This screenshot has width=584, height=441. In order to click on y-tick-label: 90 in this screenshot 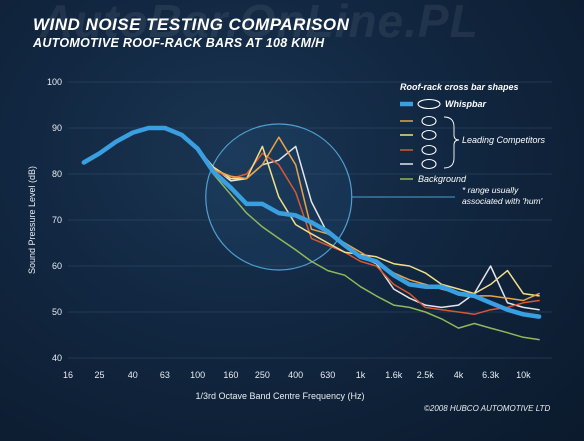, I will do `click(57, 128)`.